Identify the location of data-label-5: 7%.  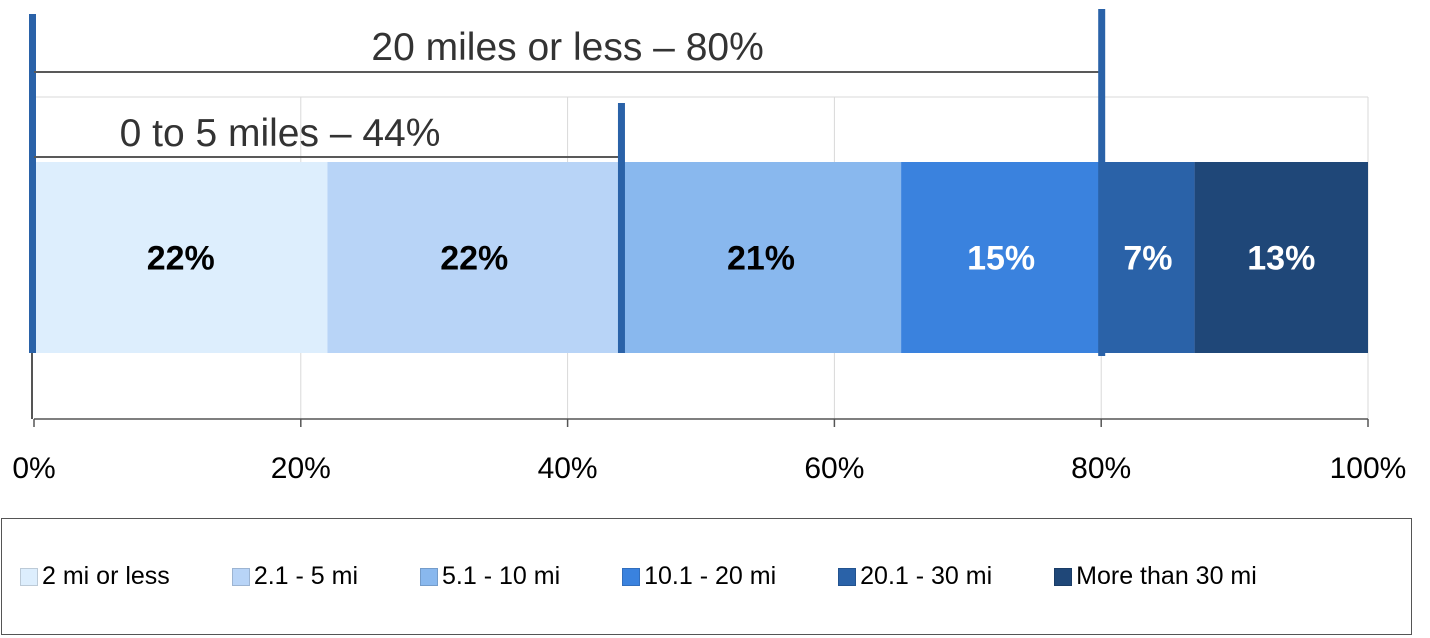
(1147, 259).